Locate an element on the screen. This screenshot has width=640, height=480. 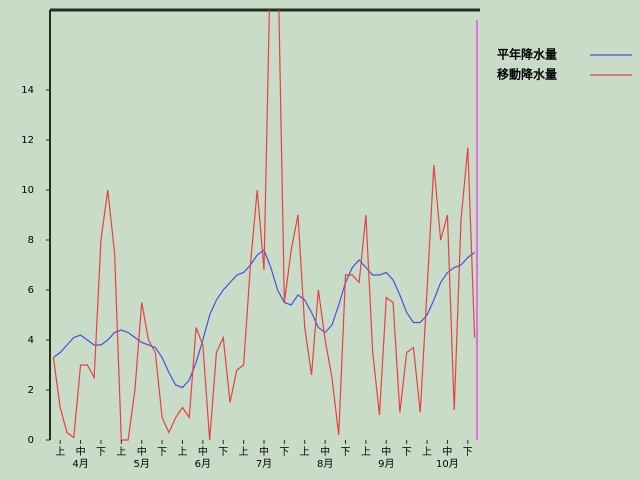
month-label: 9月 is located at coordinates (386, 464).